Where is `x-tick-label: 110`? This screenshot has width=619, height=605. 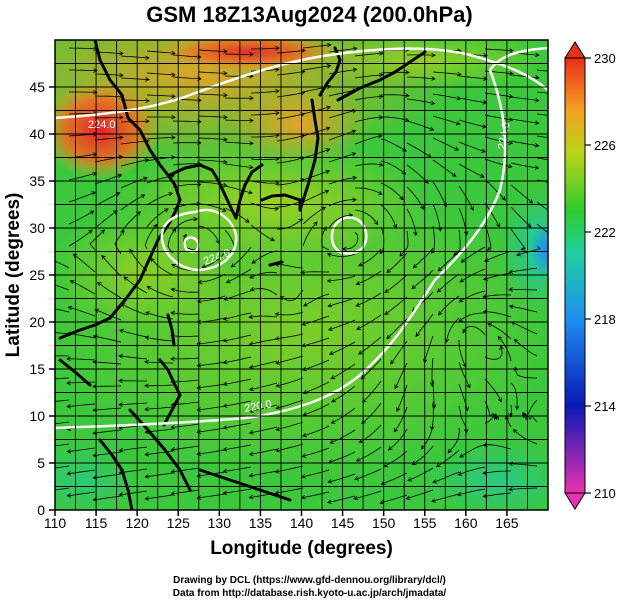
x-tick-label: 110 is located at coordinates (55, 523).